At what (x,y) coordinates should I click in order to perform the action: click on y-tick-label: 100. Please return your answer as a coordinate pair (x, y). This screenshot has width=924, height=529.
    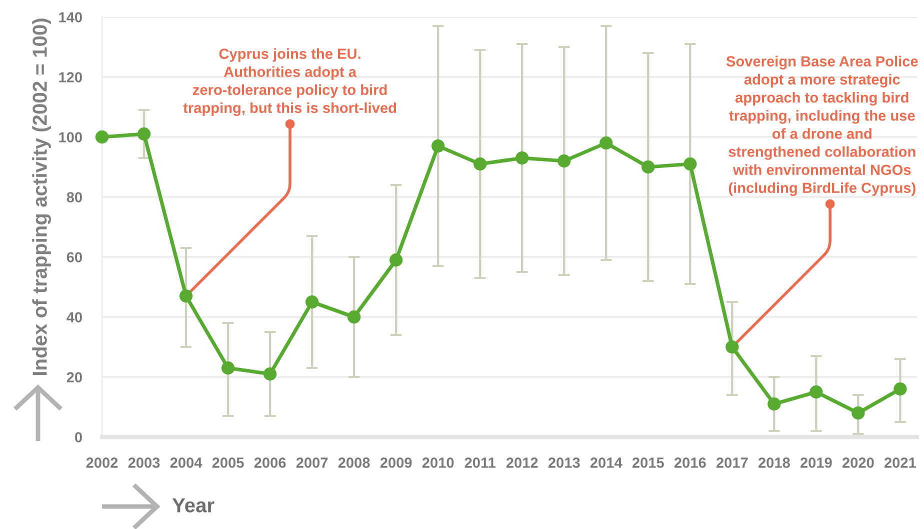
    Looking at the image, I should click on (70, 137).